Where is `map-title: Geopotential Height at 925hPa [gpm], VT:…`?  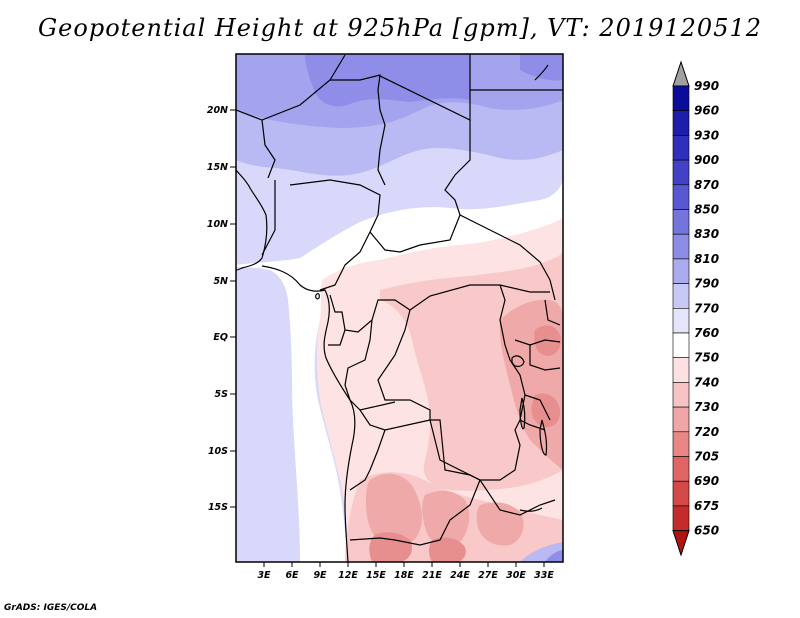
map-title: Geopotential Height at 925hPa [gpm], VT:… is located at coordinates (400, 28).